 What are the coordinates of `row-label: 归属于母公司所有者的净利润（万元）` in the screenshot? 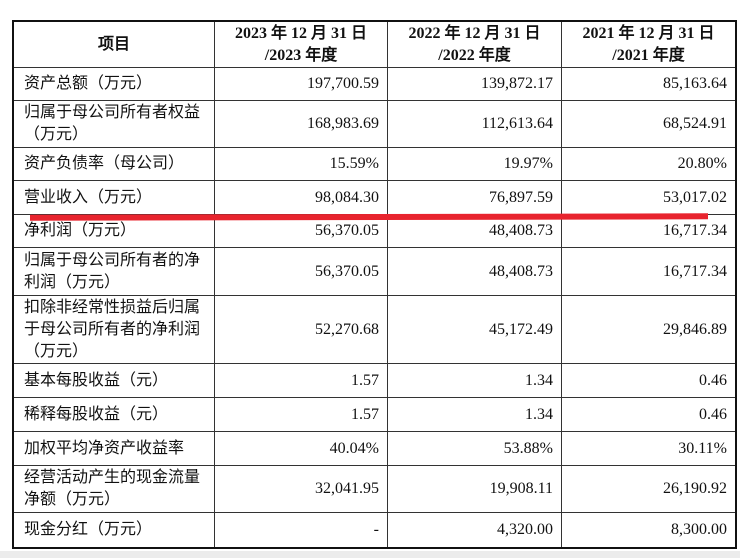 It's located at (113, 271).